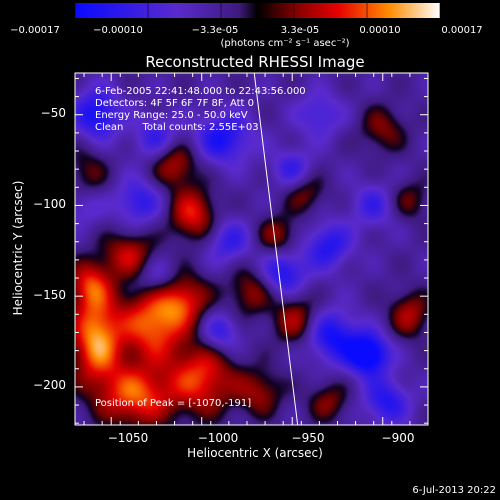 The image size is (500, 500). Describe the element at coordinates (255, 62) in the screenshot. I see `chart-title: Reconstructed RHESSI Image` at that location.